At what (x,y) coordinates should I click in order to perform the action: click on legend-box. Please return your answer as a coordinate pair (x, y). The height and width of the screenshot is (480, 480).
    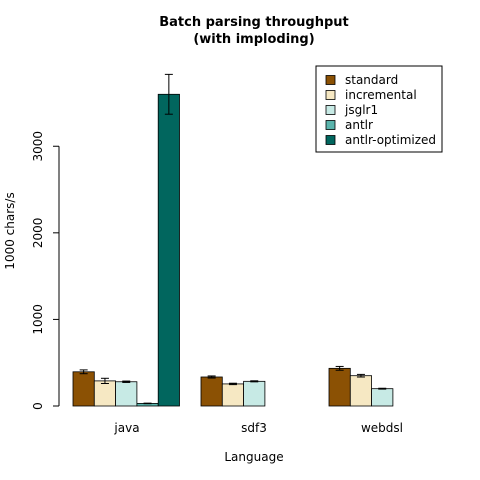
    Looking at the image, I should click on (379, 109).